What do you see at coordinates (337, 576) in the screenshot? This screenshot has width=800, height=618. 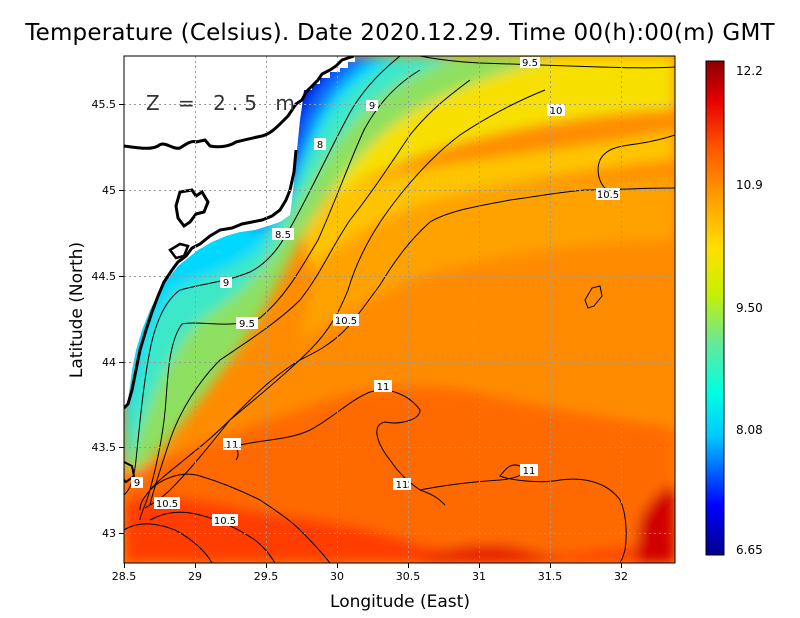 I see `x-tick-label: 30` at bounding box center [337, 576].